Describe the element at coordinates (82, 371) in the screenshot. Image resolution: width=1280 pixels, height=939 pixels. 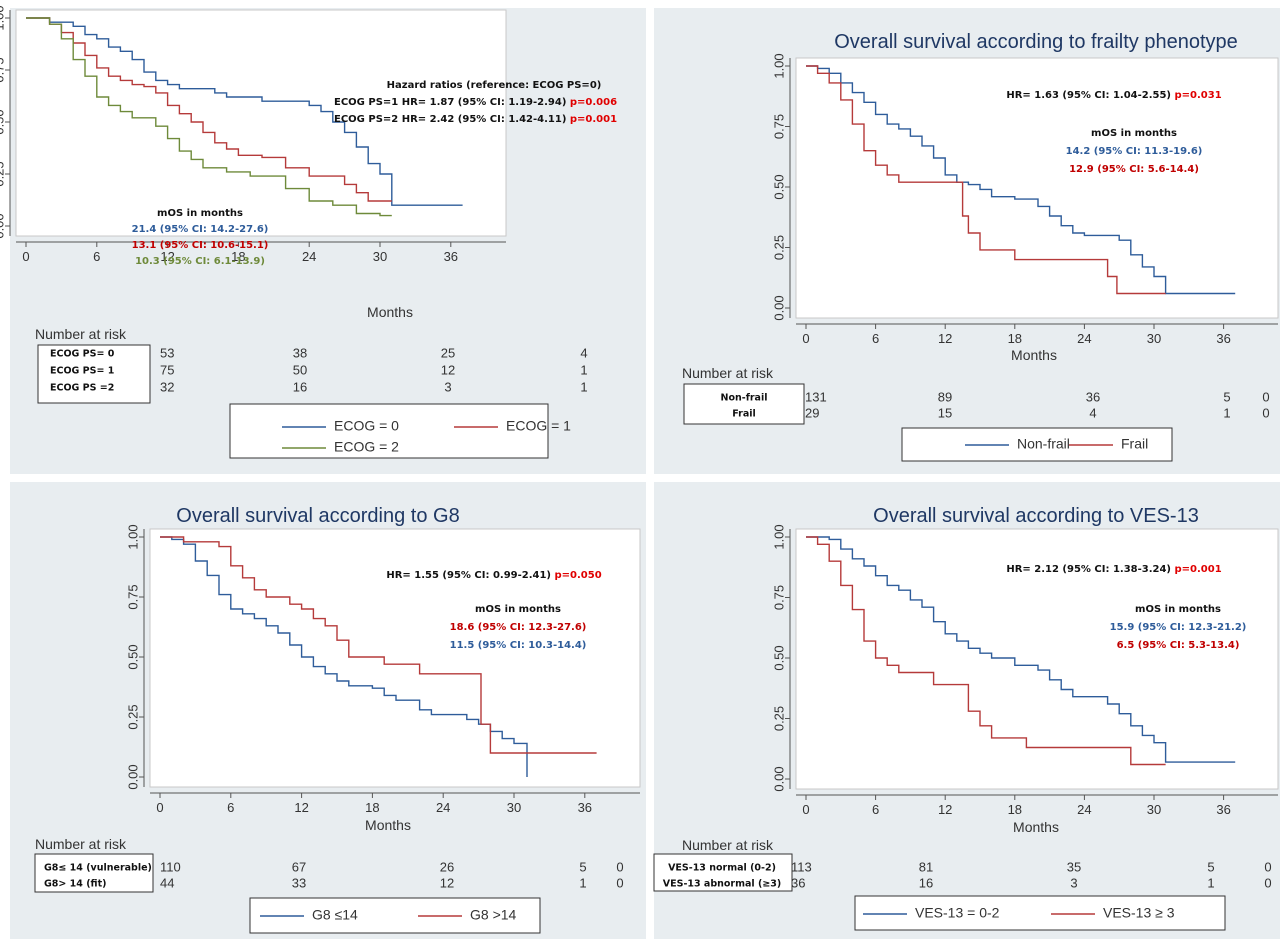
I see `risk-row-label: ECOG PS= 1` at that location.